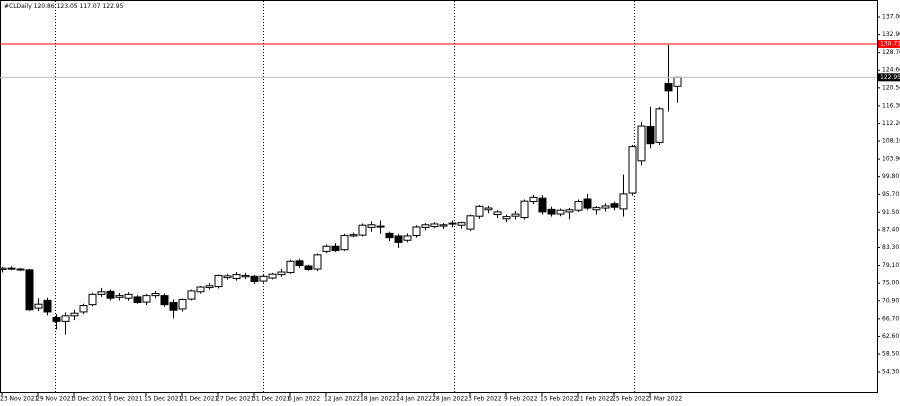  What do you see at coordinates (67, 6) in the screenshot?
I see `high: 123.05` at bounding box center [67, 6].